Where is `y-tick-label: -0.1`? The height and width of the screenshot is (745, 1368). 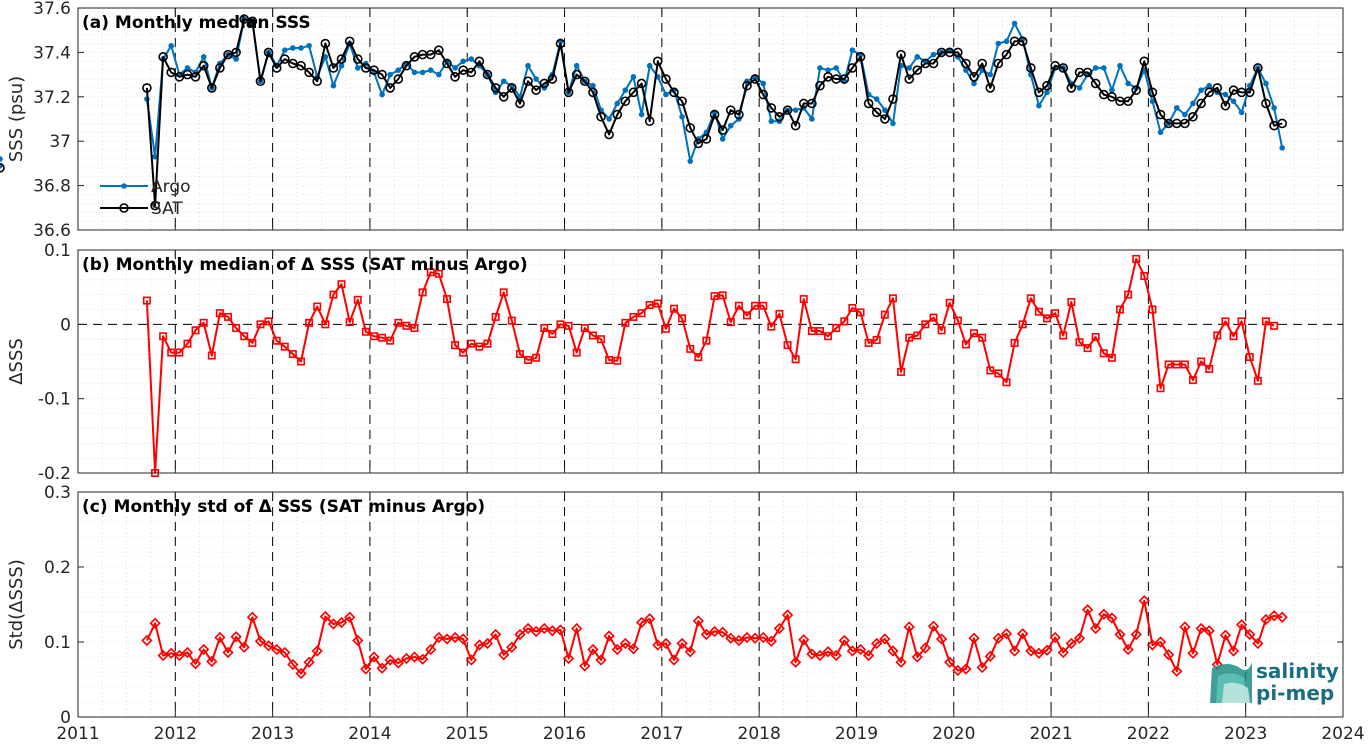 y-tick-label: -0.1 is located at coordinates (54, 400).